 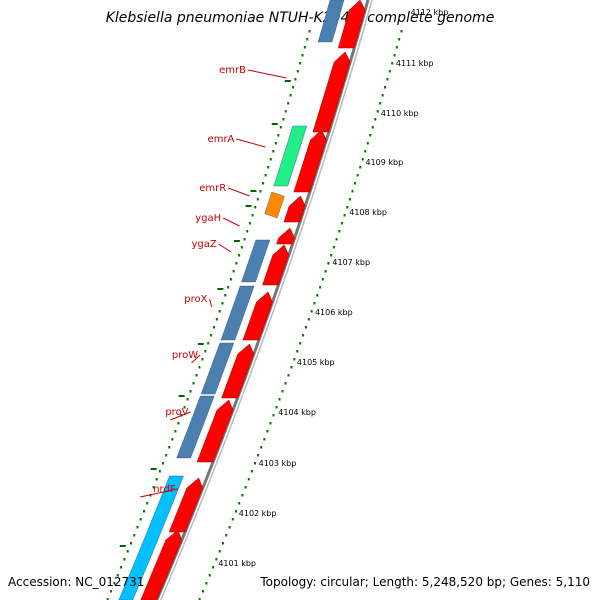 What do you see at coordinates (278, 463) in the screenshot?
I see `kbp-label: 4103 kbp` at bounding box center [278, 463].